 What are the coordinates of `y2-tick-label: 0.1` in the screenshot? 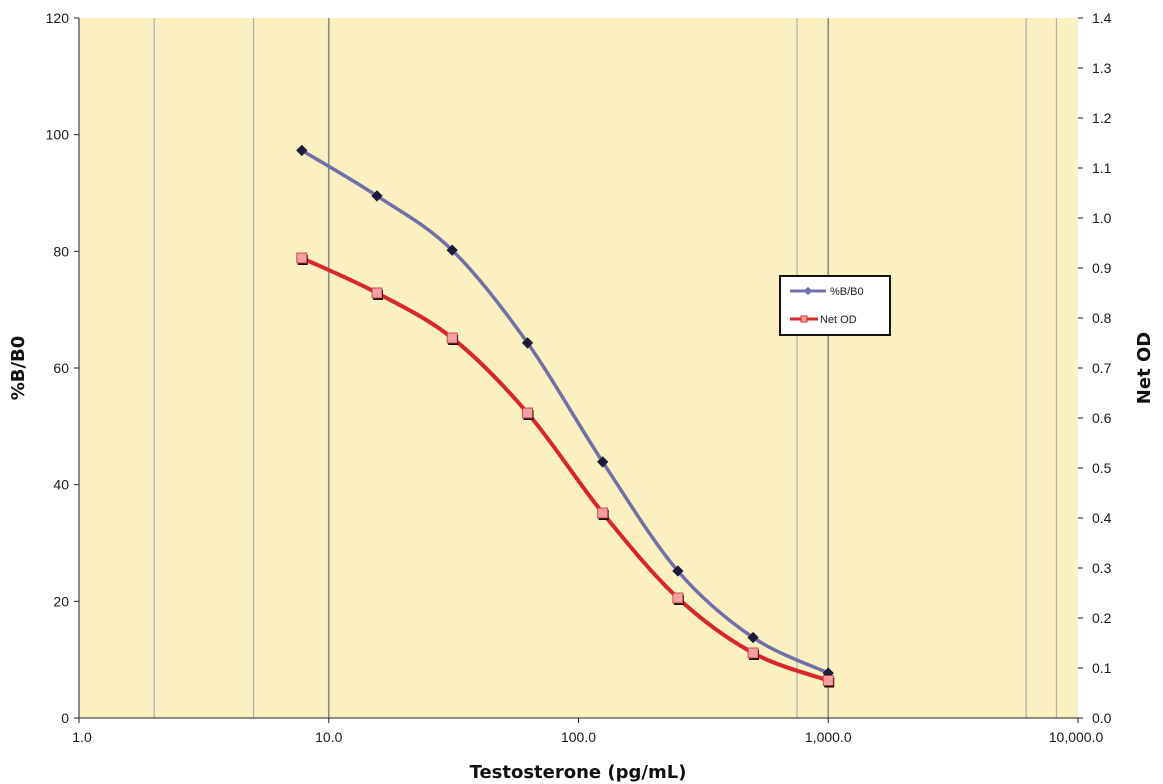 It's located at (1102, 668).